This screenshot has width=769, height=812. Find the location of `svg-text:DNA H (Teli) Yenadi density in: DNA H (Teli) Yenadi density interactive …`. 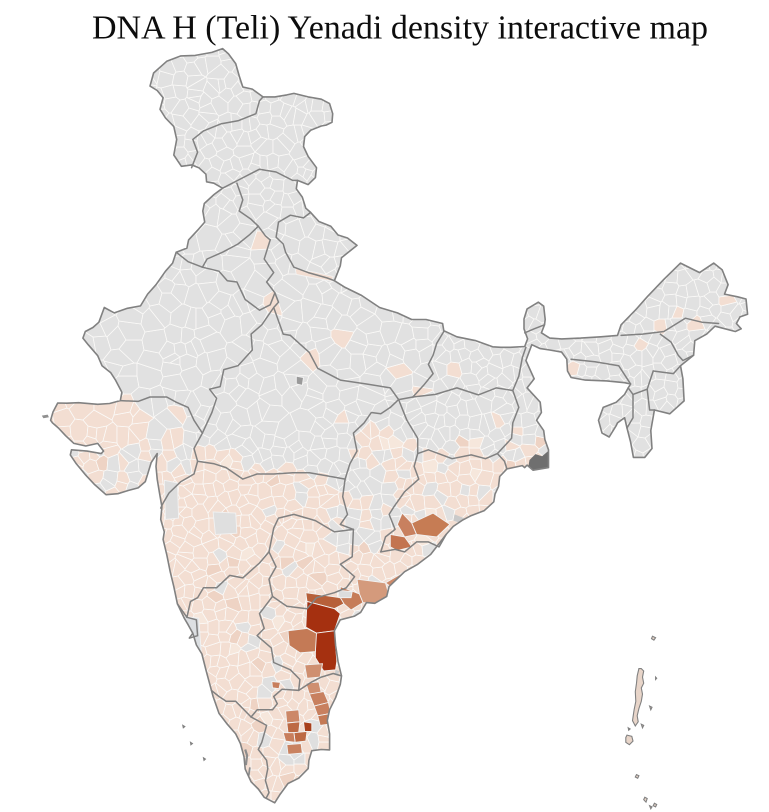

svg-text:DNA H (Teli) Yenadi density in: DNA H (Teli) Yenadi density interactive … is located at coordinates (400, 27).